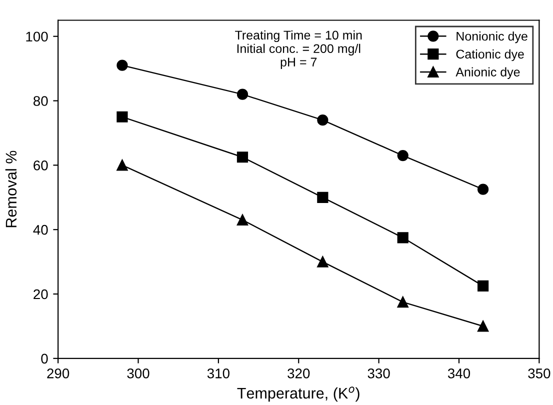 Image resolution: width=553 pixels, height=405 pixels. Describe the element at coordinates (539, 373) in the screenshot. I see `x-tick-label: 350` at that location.